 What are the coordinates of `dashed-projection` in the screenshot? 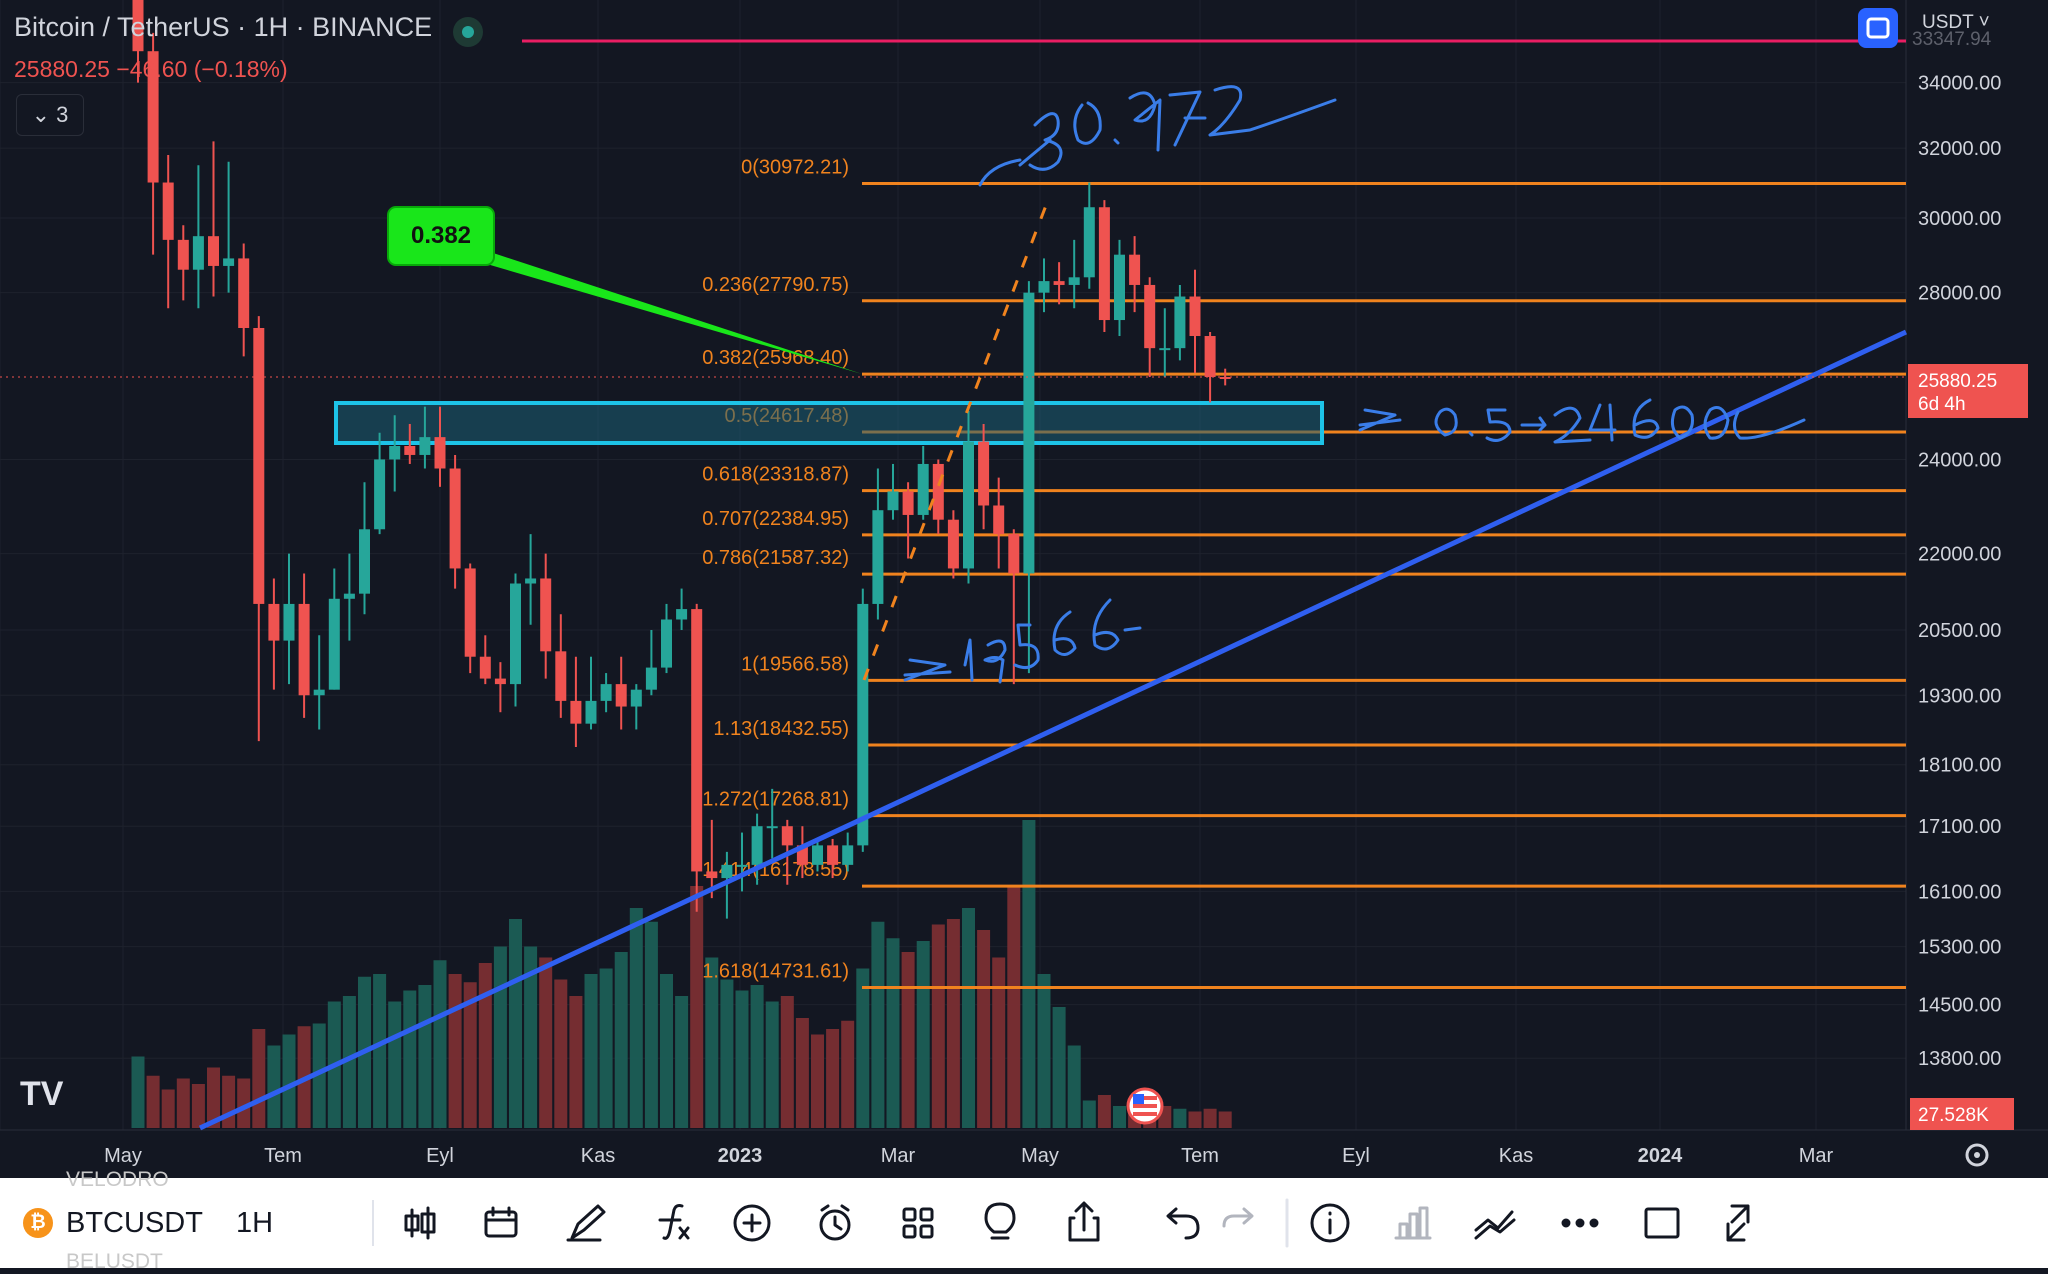 It's located at (957, 437).